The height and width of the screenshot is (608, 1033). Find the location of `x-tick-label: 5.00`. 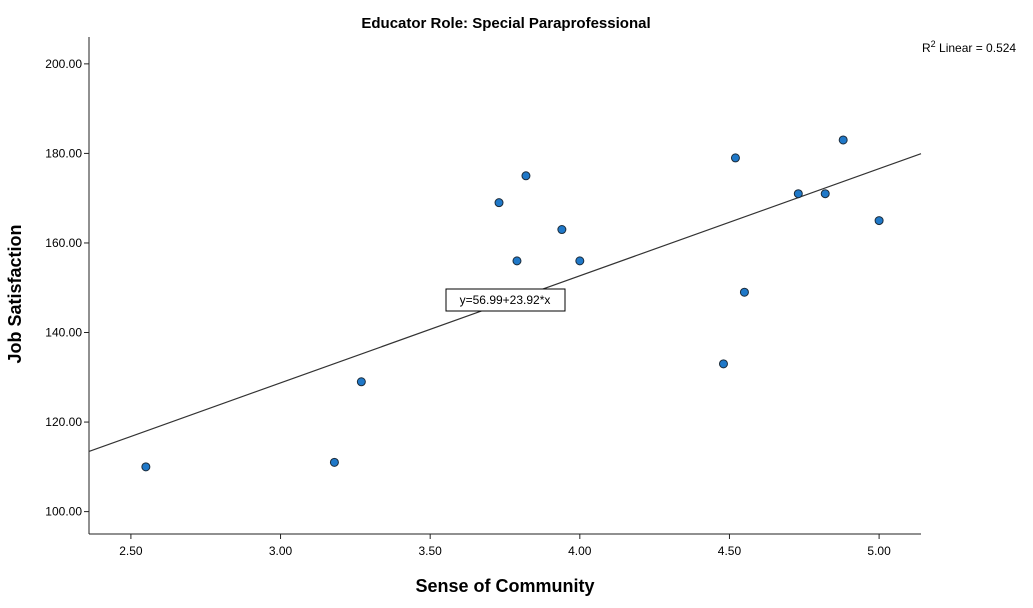

x-tick-label: 5.00 is located at coordinates (879, 551).